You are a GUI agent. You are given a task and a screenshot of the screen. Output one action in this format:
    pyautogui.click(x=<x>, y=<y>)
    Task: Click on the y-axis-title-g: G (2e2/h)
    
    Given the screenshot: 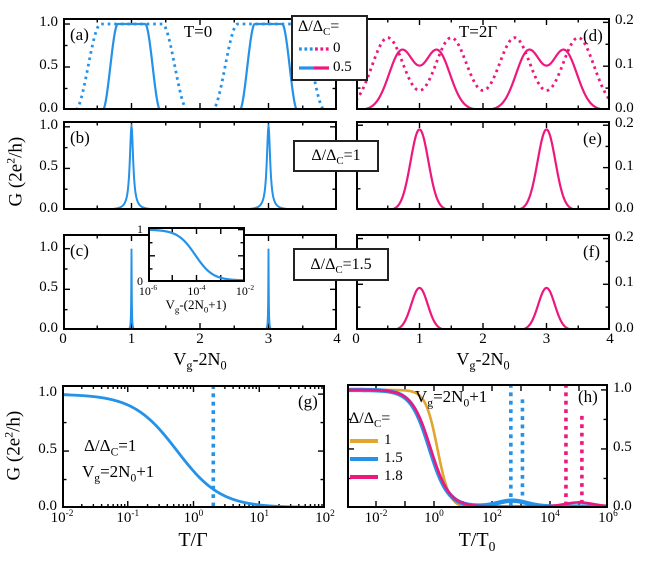 What is the action you would take?
    pyautogui.click(x=13, y=446)
    